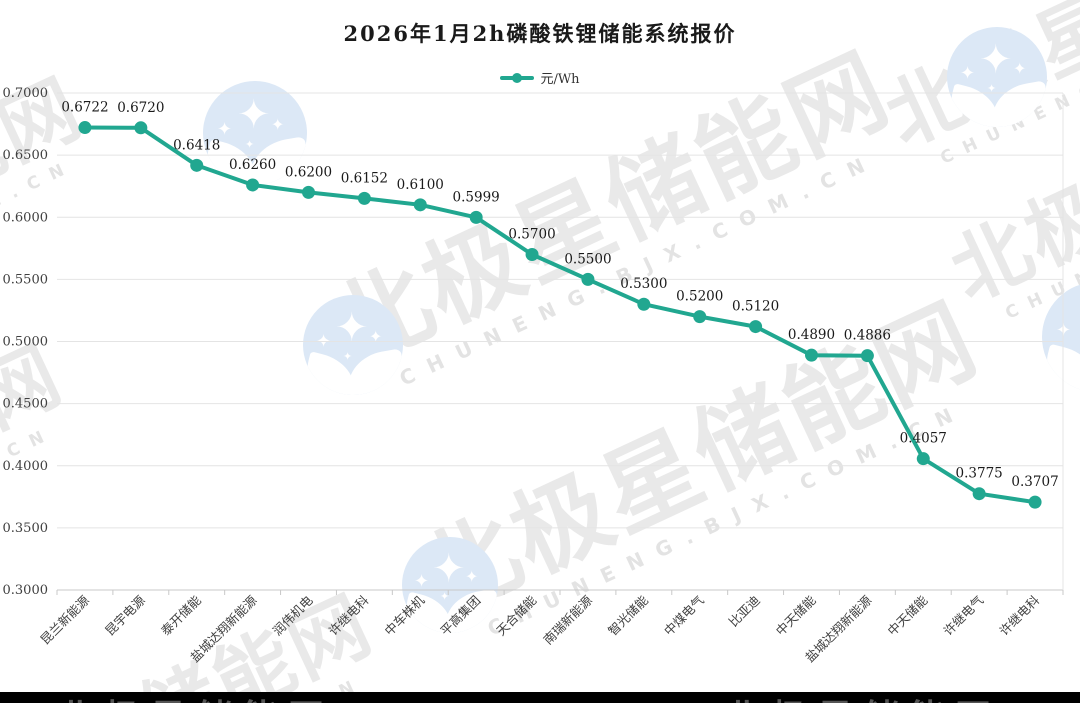  Describe the element at coordinates (963, 615) in the screenshot. I see `x-axis-category-label: 许继电气` at that location.